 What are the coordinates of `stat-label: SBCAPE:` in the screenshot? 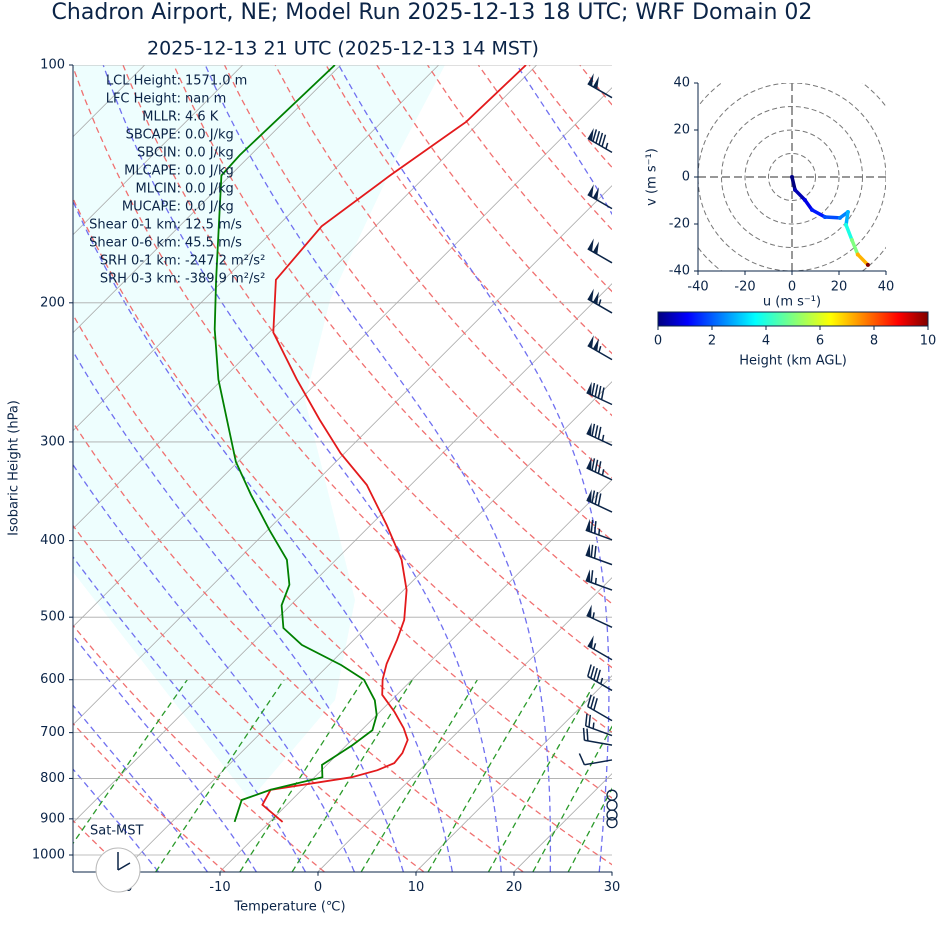 It's located at (153, 135).